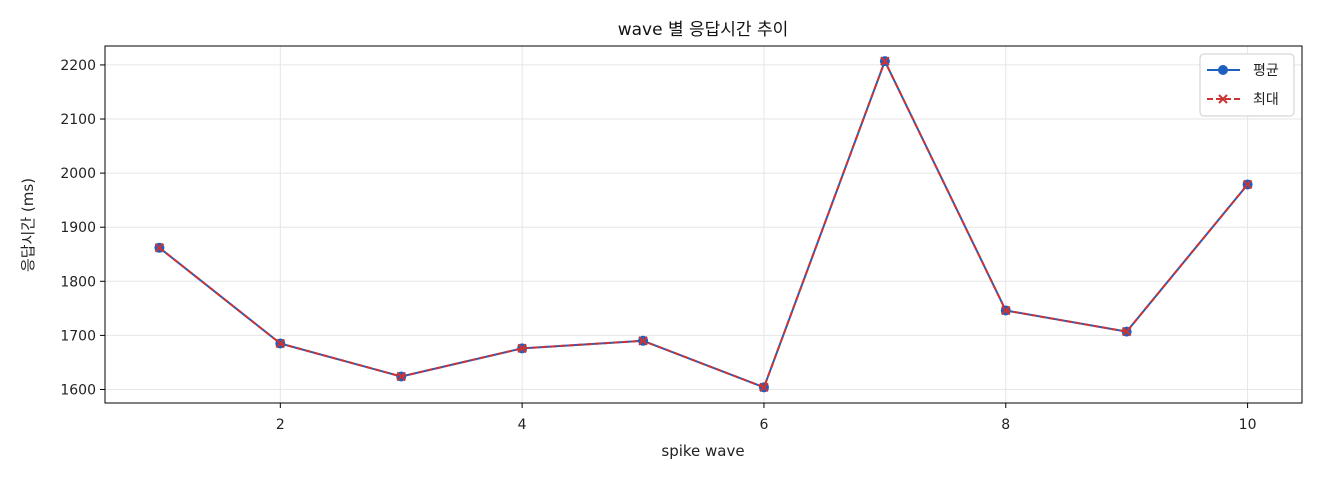  What do you see at coordinates (78, 336) in the screenshot?
I see `y-tick-label: 1700` at bounding box center [78, 336].